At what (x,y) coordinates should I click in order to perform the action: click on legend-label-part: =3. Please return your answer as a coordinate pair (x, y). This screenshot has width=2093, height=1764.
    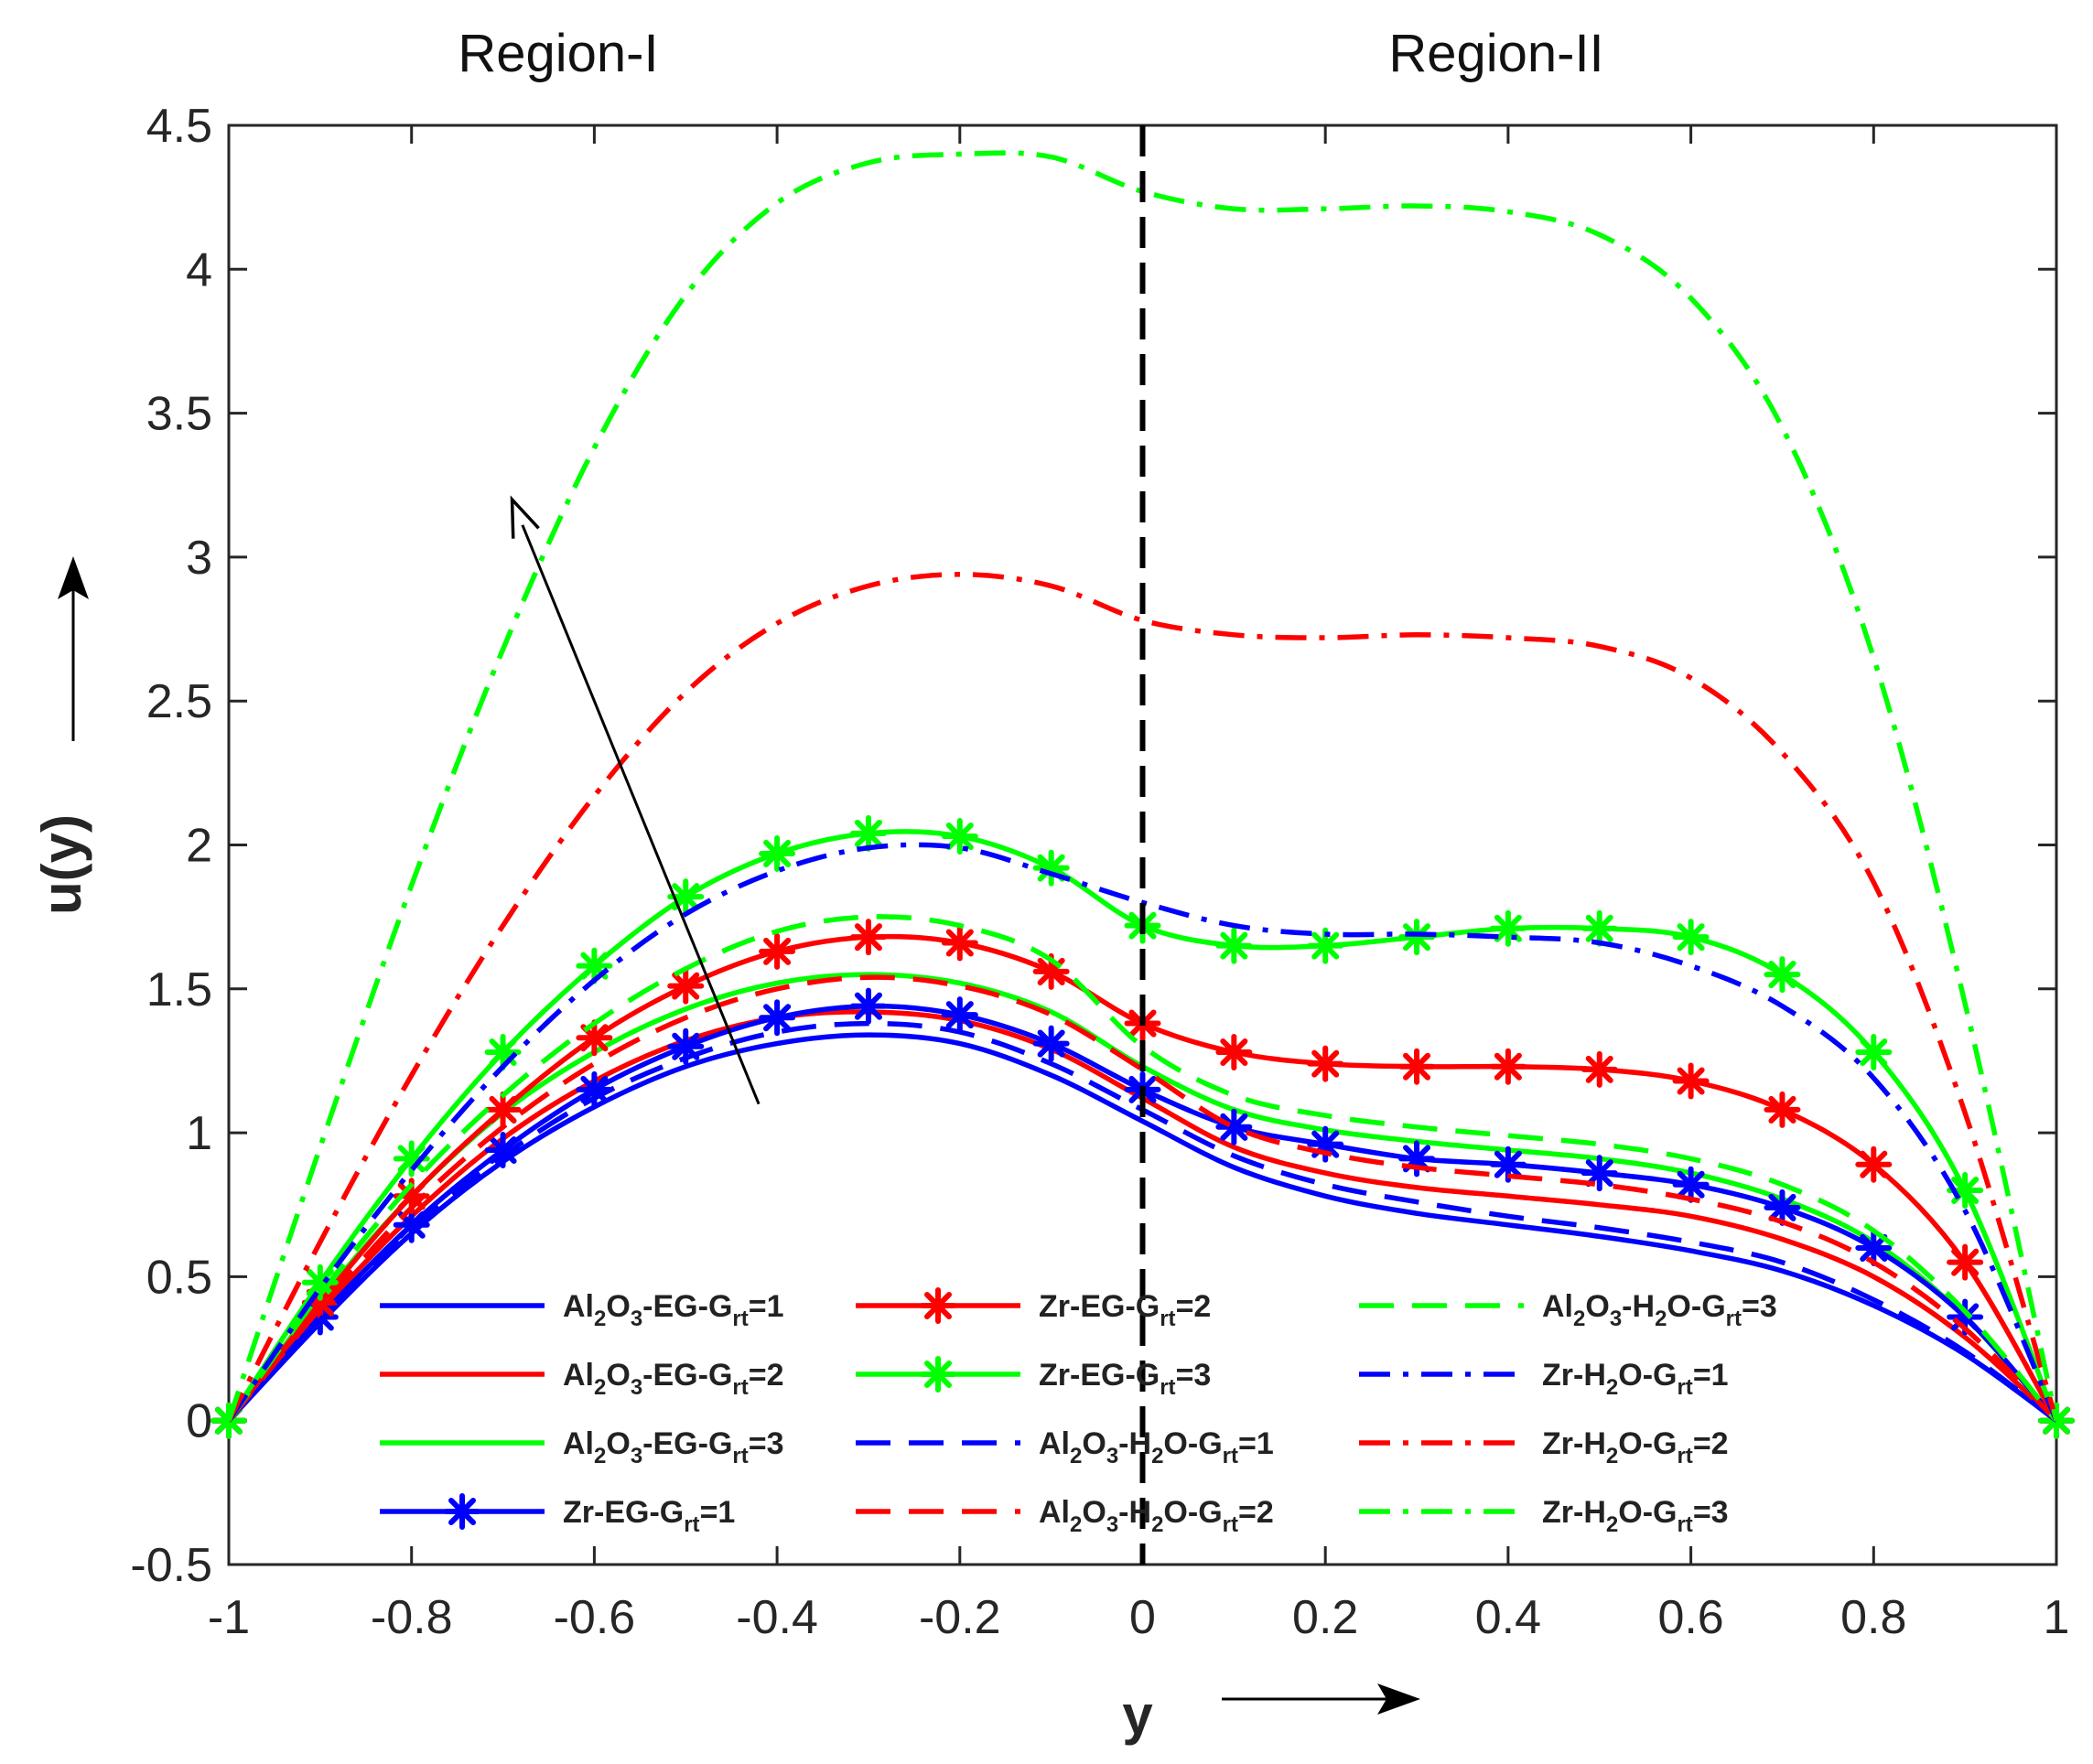
    Looking at the image, I should click on (1759, 1306).